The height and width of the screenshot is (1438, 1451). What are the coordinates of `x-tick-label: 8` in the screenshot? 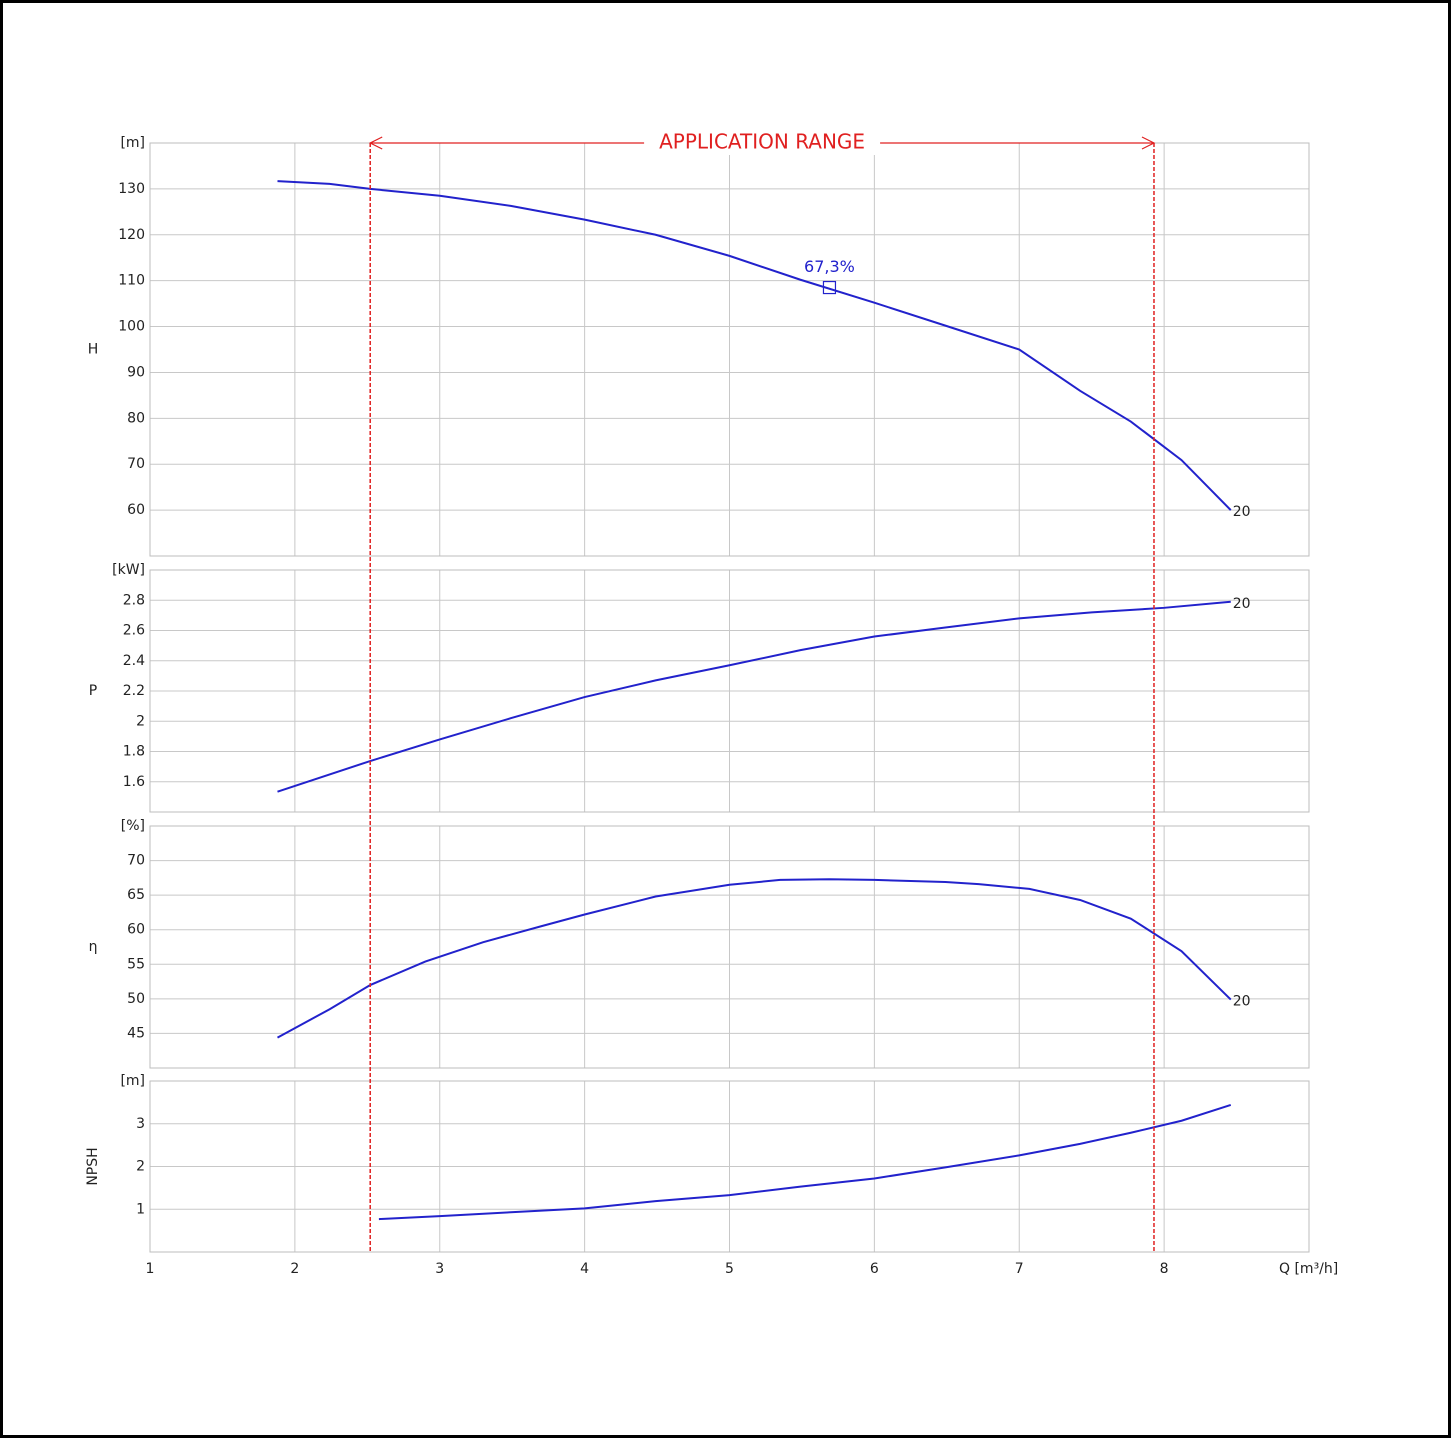 It's located at (1164, 1269).